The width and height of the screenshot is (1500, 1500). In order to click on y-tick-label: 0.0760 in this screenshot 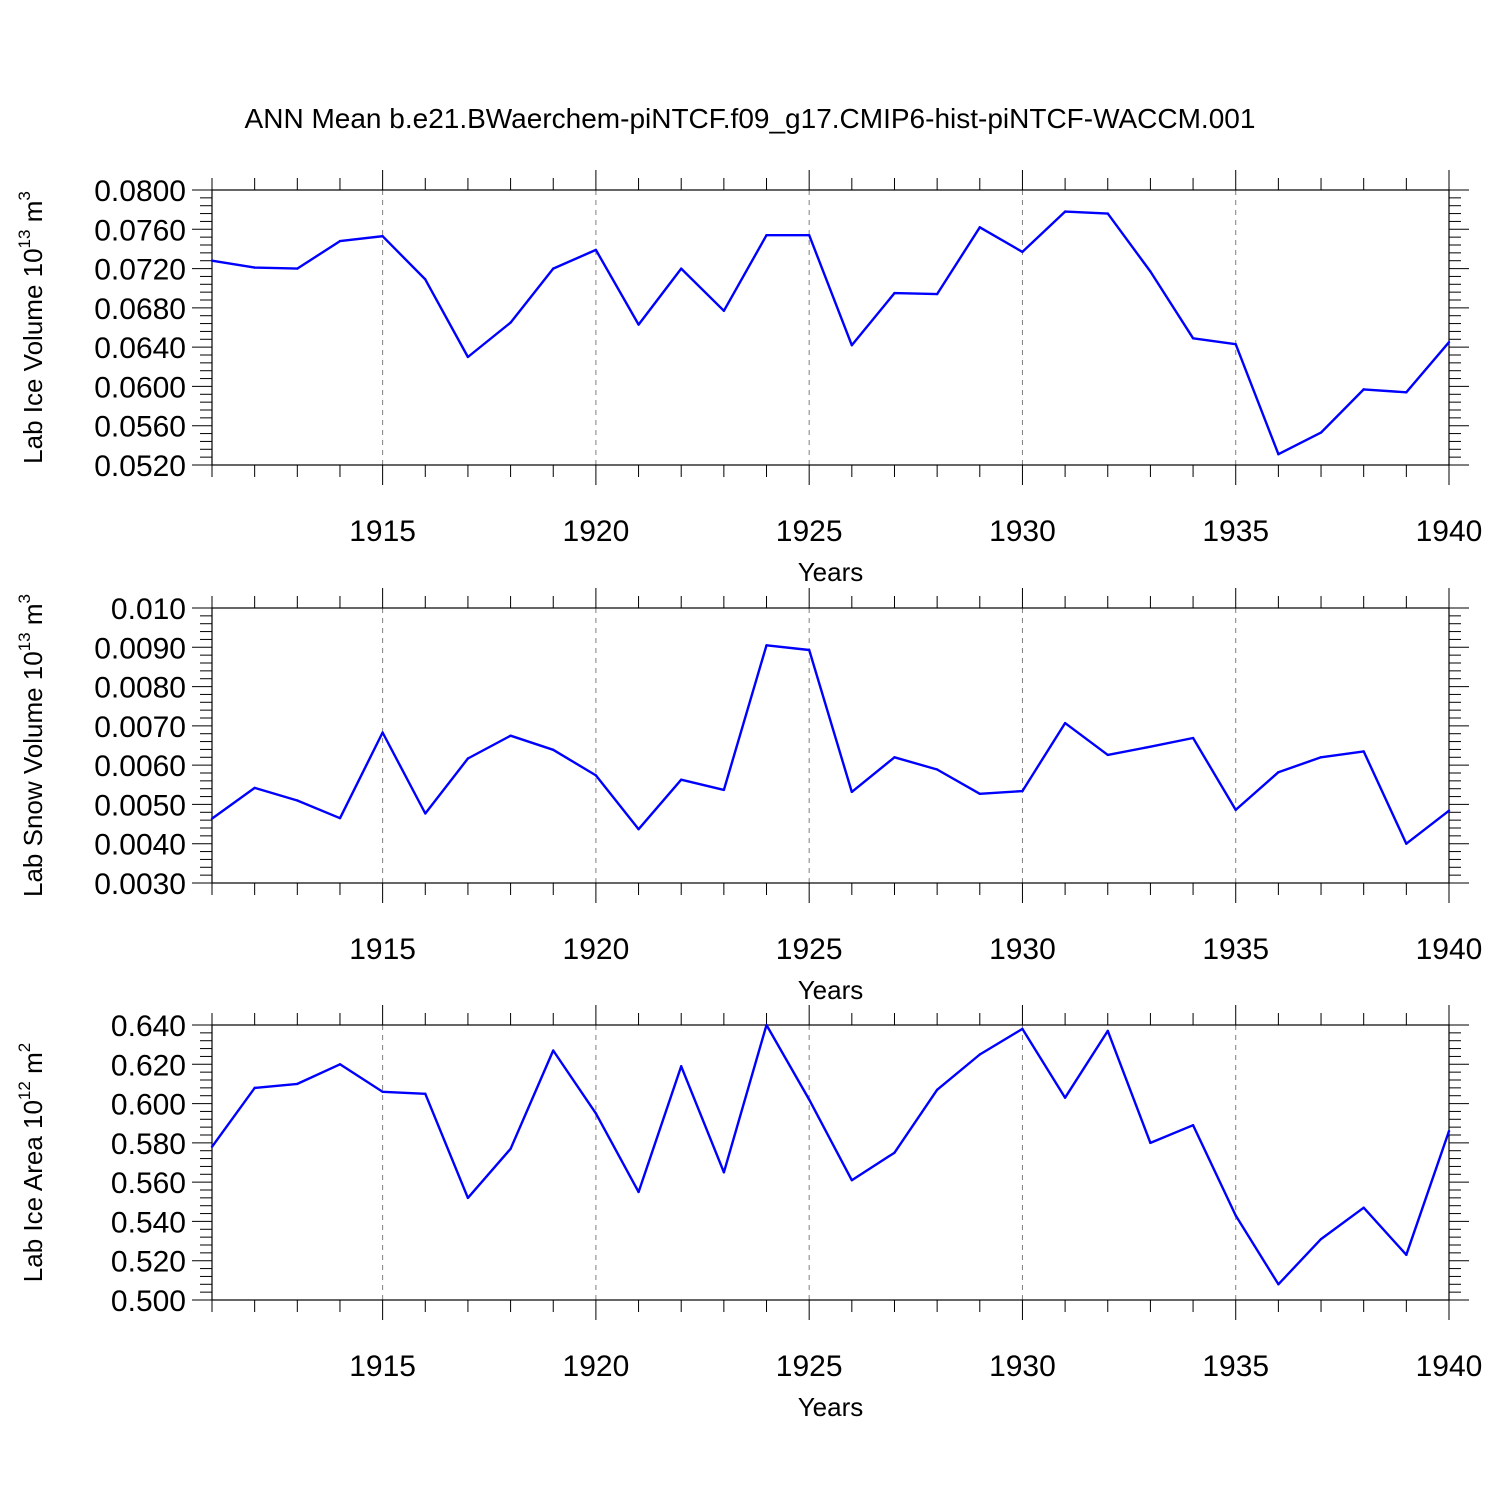, I will do `click(140, 230)`.